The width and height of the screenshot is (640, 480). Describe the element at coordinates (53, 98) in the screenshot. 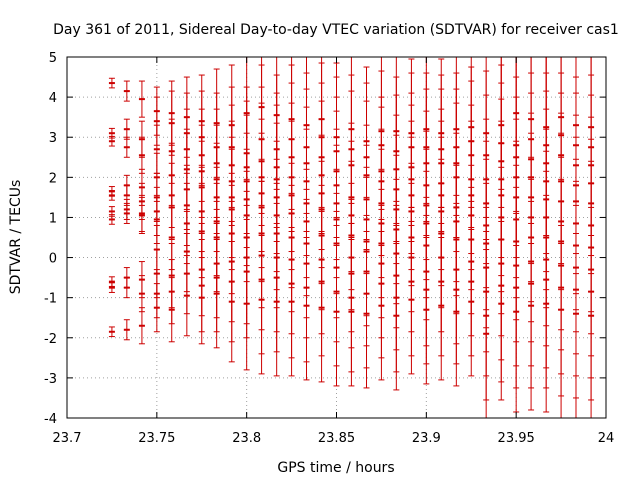

I see `y-tick-label: 4` at that location.